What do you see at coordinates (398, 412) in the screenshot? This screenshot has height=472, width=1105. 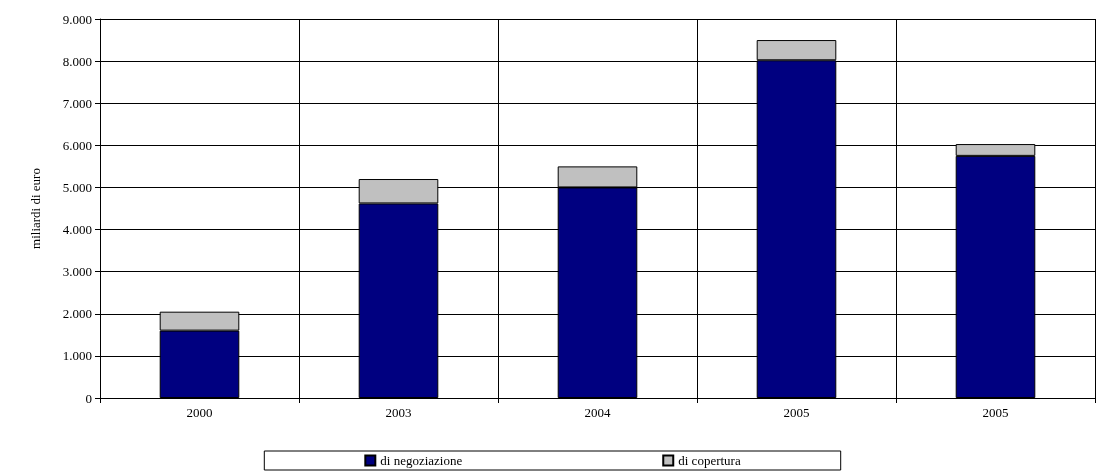 I see `x-tick-label: 2003` at bounding box center [398, 412].